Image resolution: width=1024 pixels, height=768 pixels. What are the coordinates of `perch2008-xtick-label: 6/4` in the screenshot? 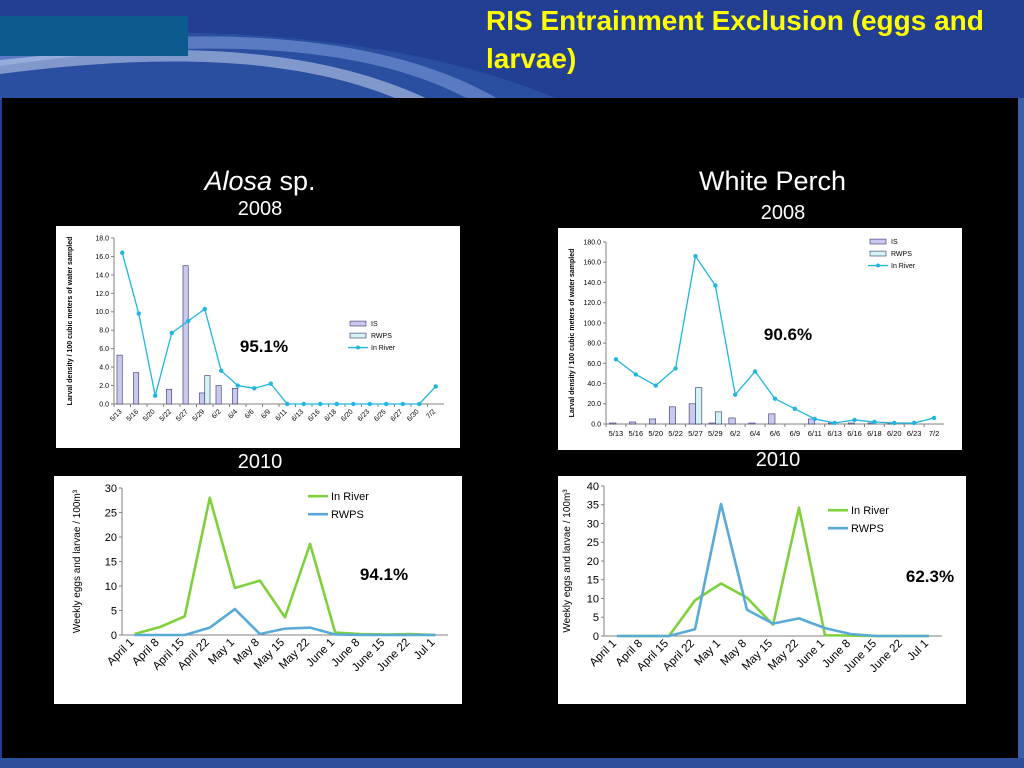 It's located at (755, 433).